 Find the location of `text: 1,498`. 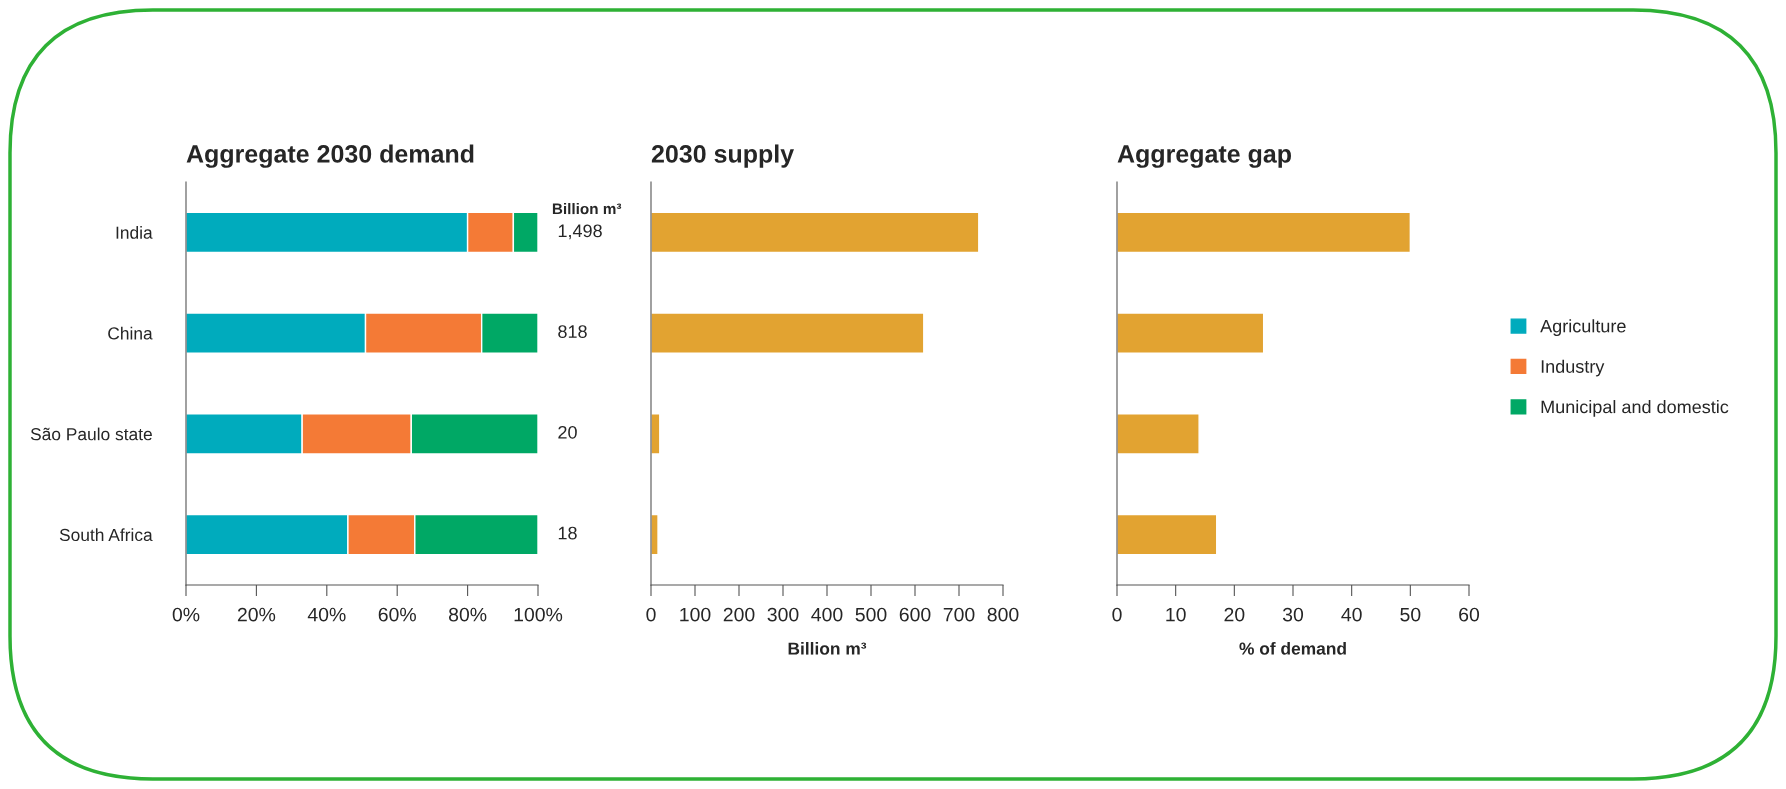

text: 1,498 is located at coordinates (580, 232).